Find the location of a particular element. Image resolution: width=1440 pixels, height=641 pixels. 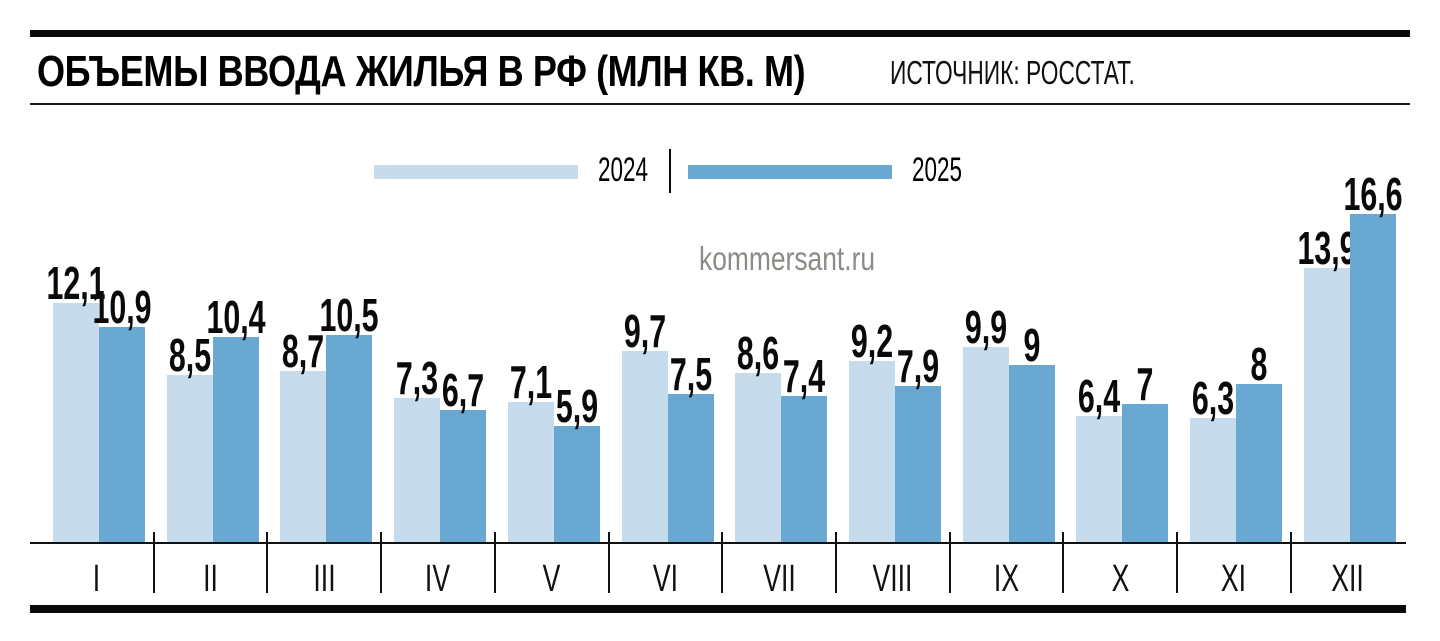

month-label-V: V is located at coordinates (551, 579).